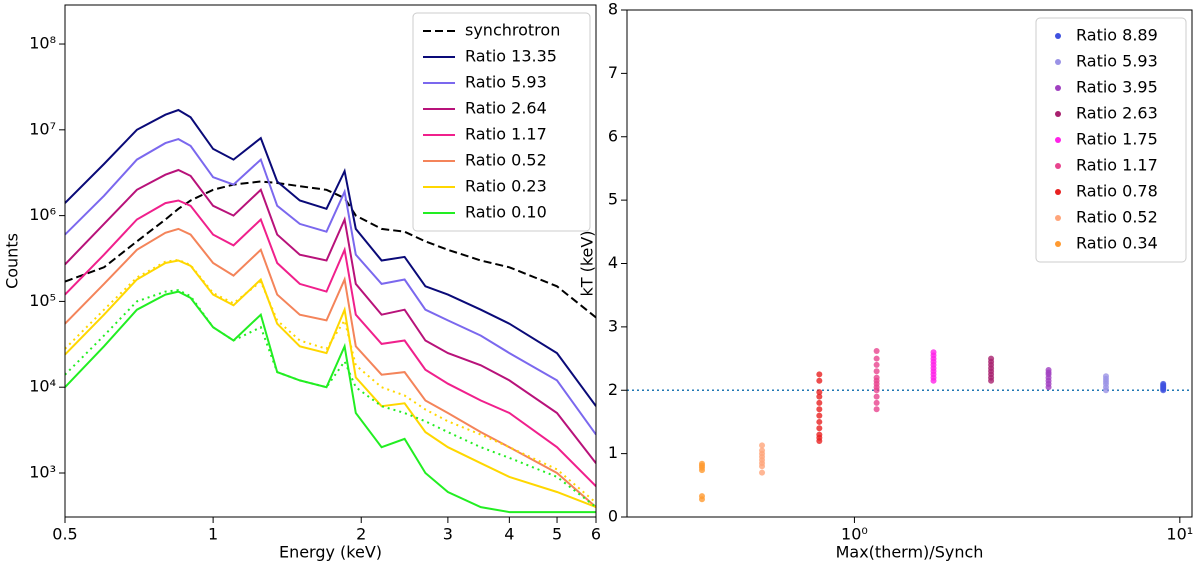 Image resolution: width=1200 pixels, height=567 pixels. Describe the element at coordinates (613, 389) in the screenshot. I see `y-tick-label: 2` at that location.